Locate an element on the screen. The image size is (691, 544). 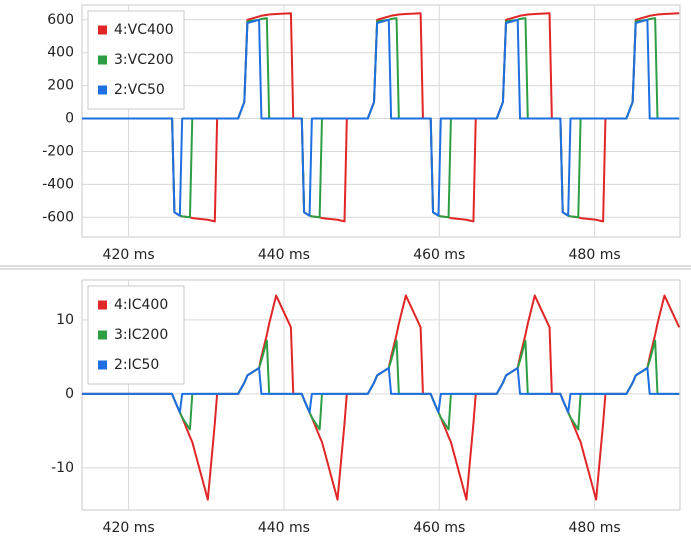
y-tick-label: -10 is located at coordinates (62, 468).